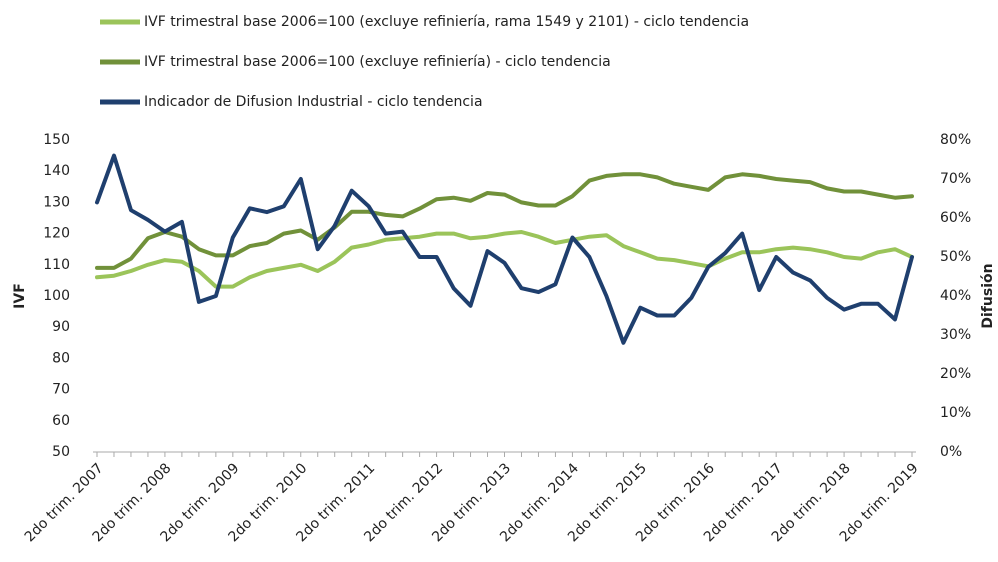  Describe the element at coordinates (61, 390) in the screenshot. I see `y-tick-label: 70` at that location.